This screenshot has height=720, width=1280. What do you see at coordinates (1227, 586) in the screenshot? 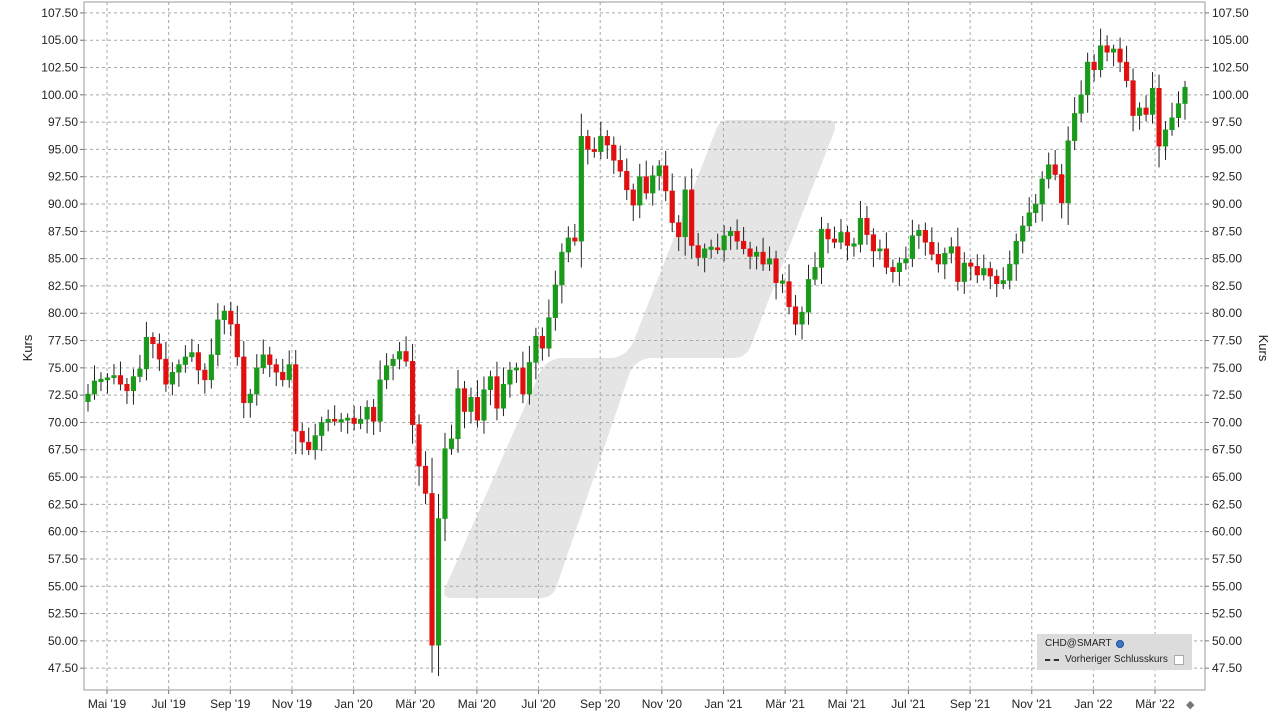
I see `y-tick-label-right: 55.00` at bounding box center [1227, 586].